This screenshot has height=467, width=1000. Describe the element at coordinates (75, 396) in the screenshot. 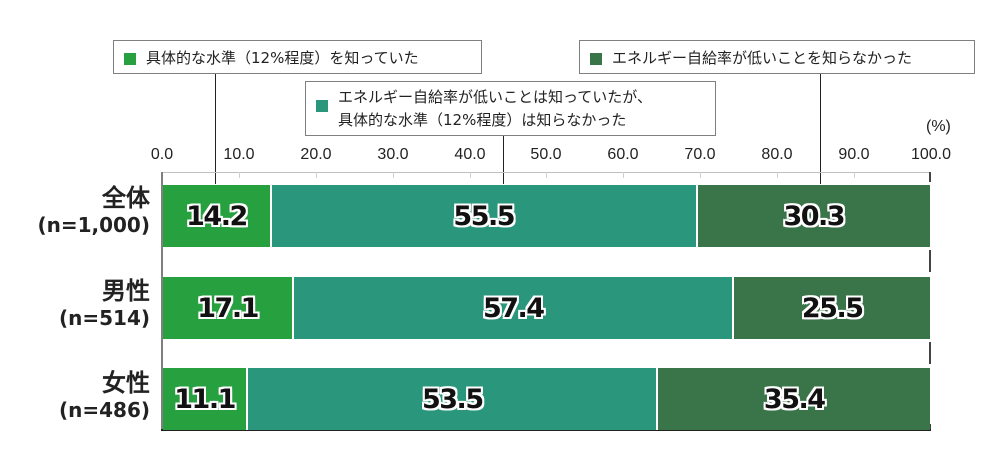

I see `row-label-female: 女性 (n=486)` at that location.